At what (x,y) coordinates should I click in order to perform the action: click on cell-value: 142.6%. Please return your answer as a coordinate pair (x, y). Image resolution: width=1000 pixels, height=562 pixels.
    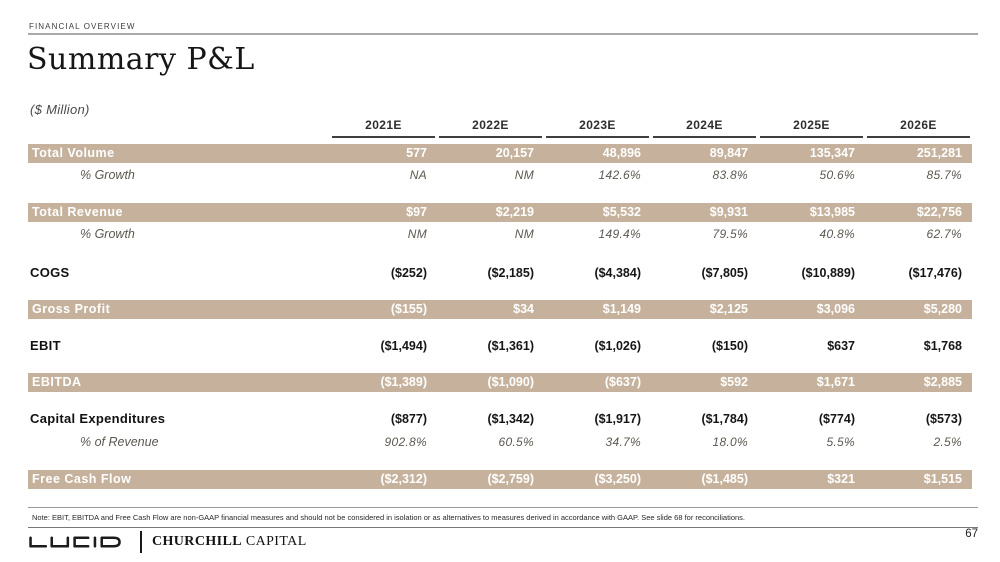
    Looking at the image, I should click on (619, 175).